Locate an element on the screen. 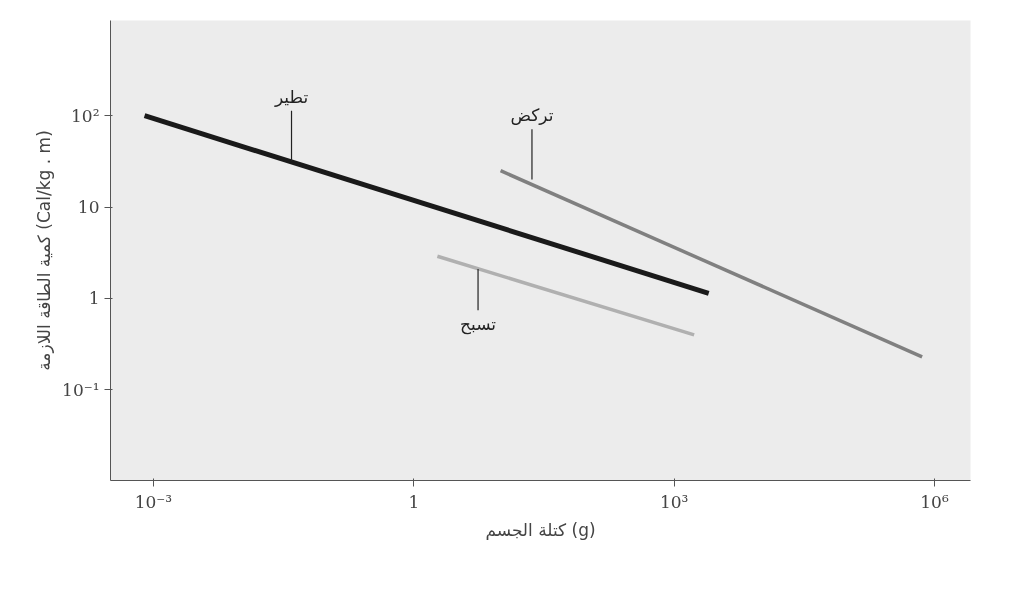  y-tick-label: 10² is located at coordinates (85, 115).